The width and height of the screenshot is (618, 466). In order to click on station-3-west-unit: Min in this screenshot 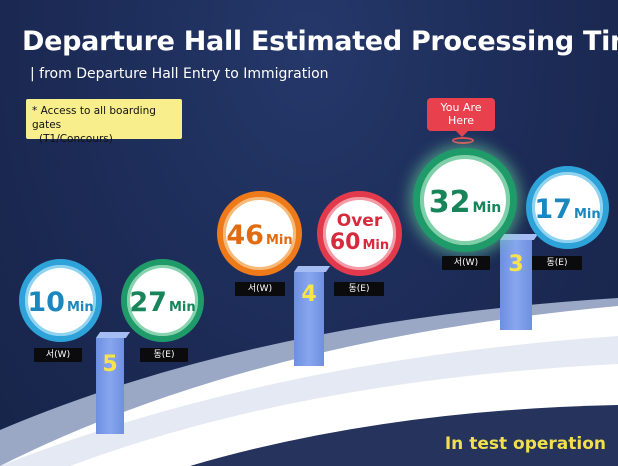, I will do `click(487, 208)`.